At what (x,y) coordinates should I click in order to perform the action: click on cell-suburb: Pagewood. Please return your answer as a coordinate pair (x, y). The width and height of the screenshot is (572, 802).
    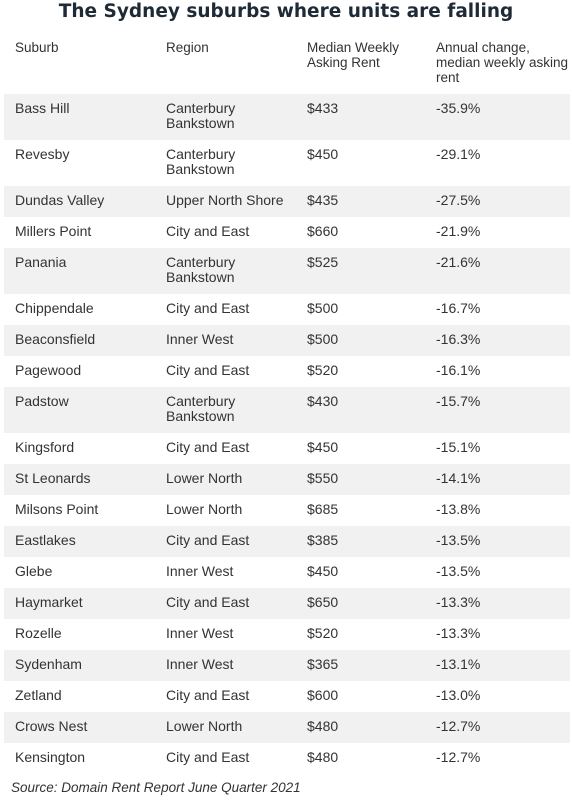
    Looking at the image, I should click on (48, 370).